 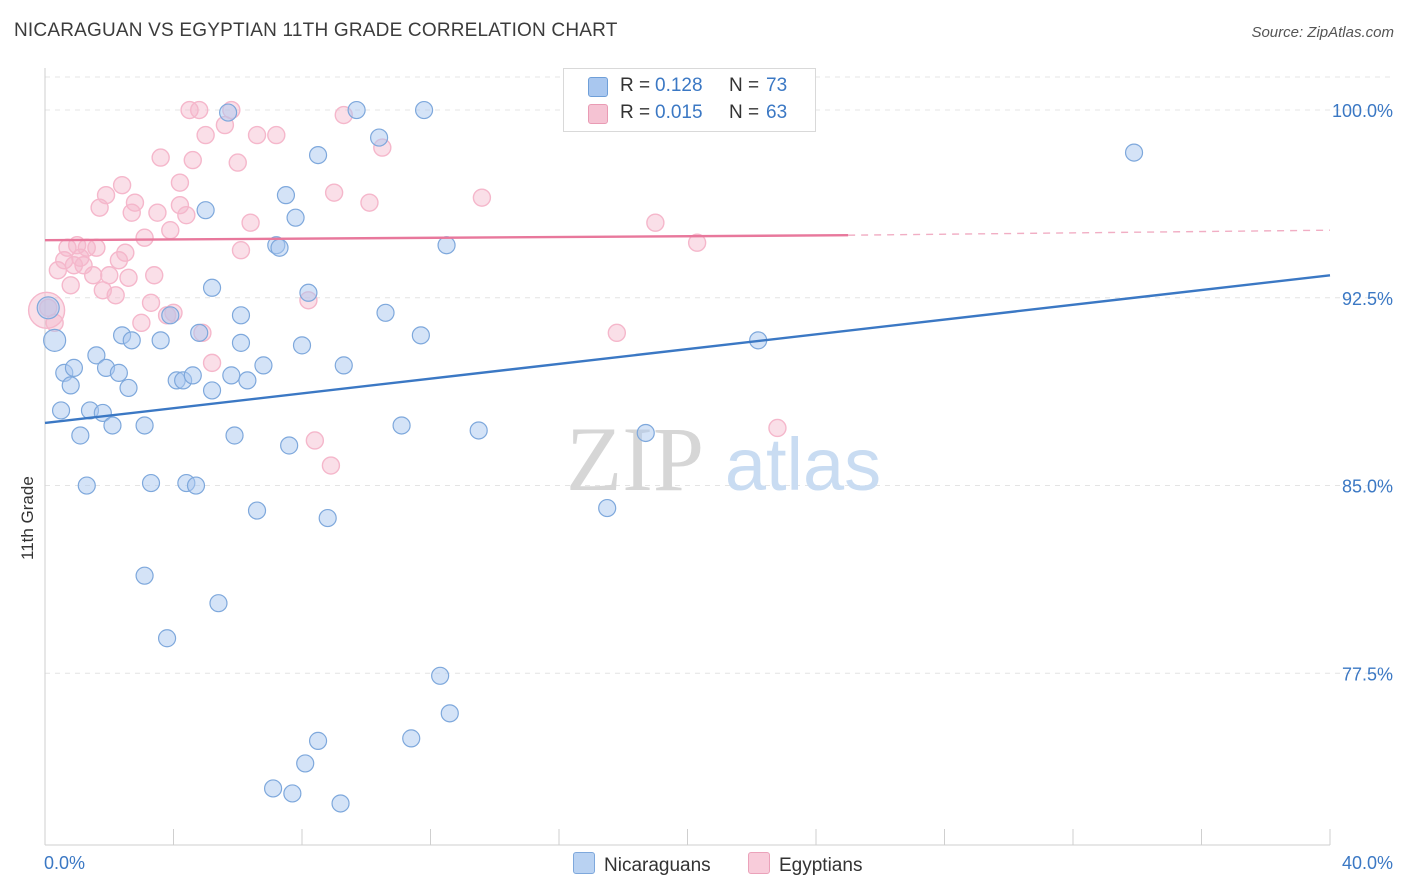 What do you see at coordinates (1367, 674) in the screenshot?
I see `y-tick-label: 77.5%` at bounding box center [1367, 674].